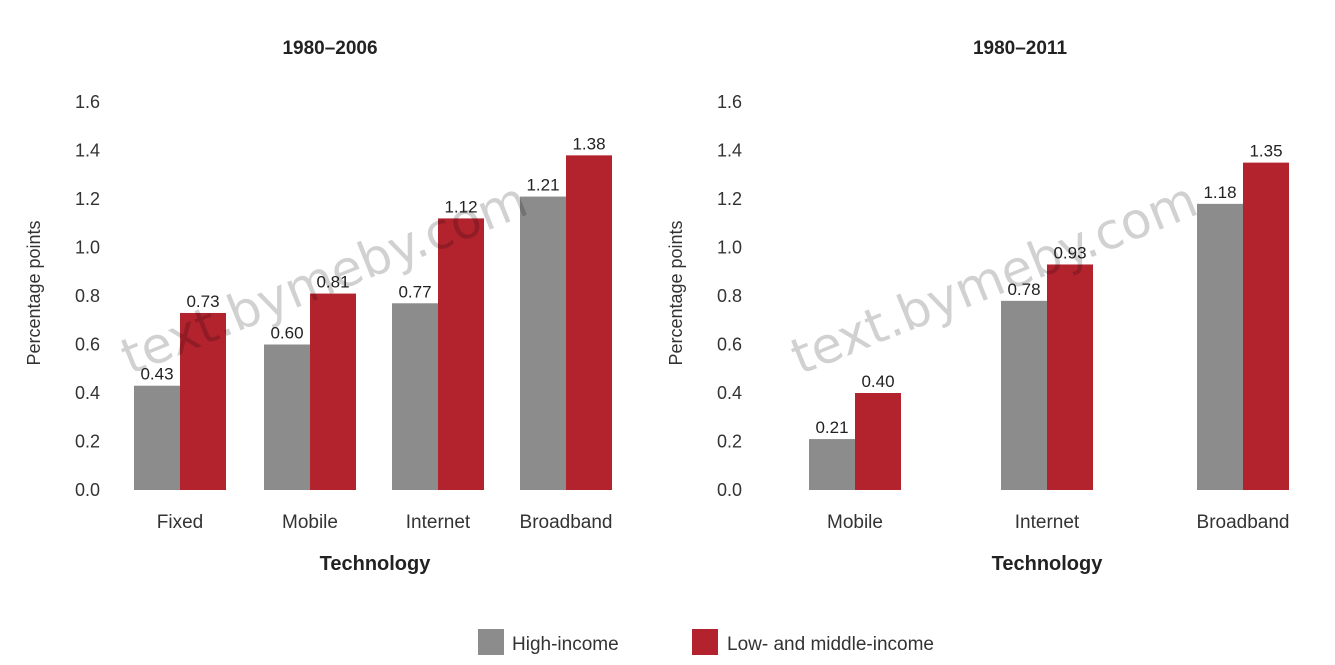 The width and height of the screenshot is (1335, 665). What do you see at coordinates (491, 642) in the screenshot?
I see `legend-swatch-high-income` at bounding box center [491, 642].